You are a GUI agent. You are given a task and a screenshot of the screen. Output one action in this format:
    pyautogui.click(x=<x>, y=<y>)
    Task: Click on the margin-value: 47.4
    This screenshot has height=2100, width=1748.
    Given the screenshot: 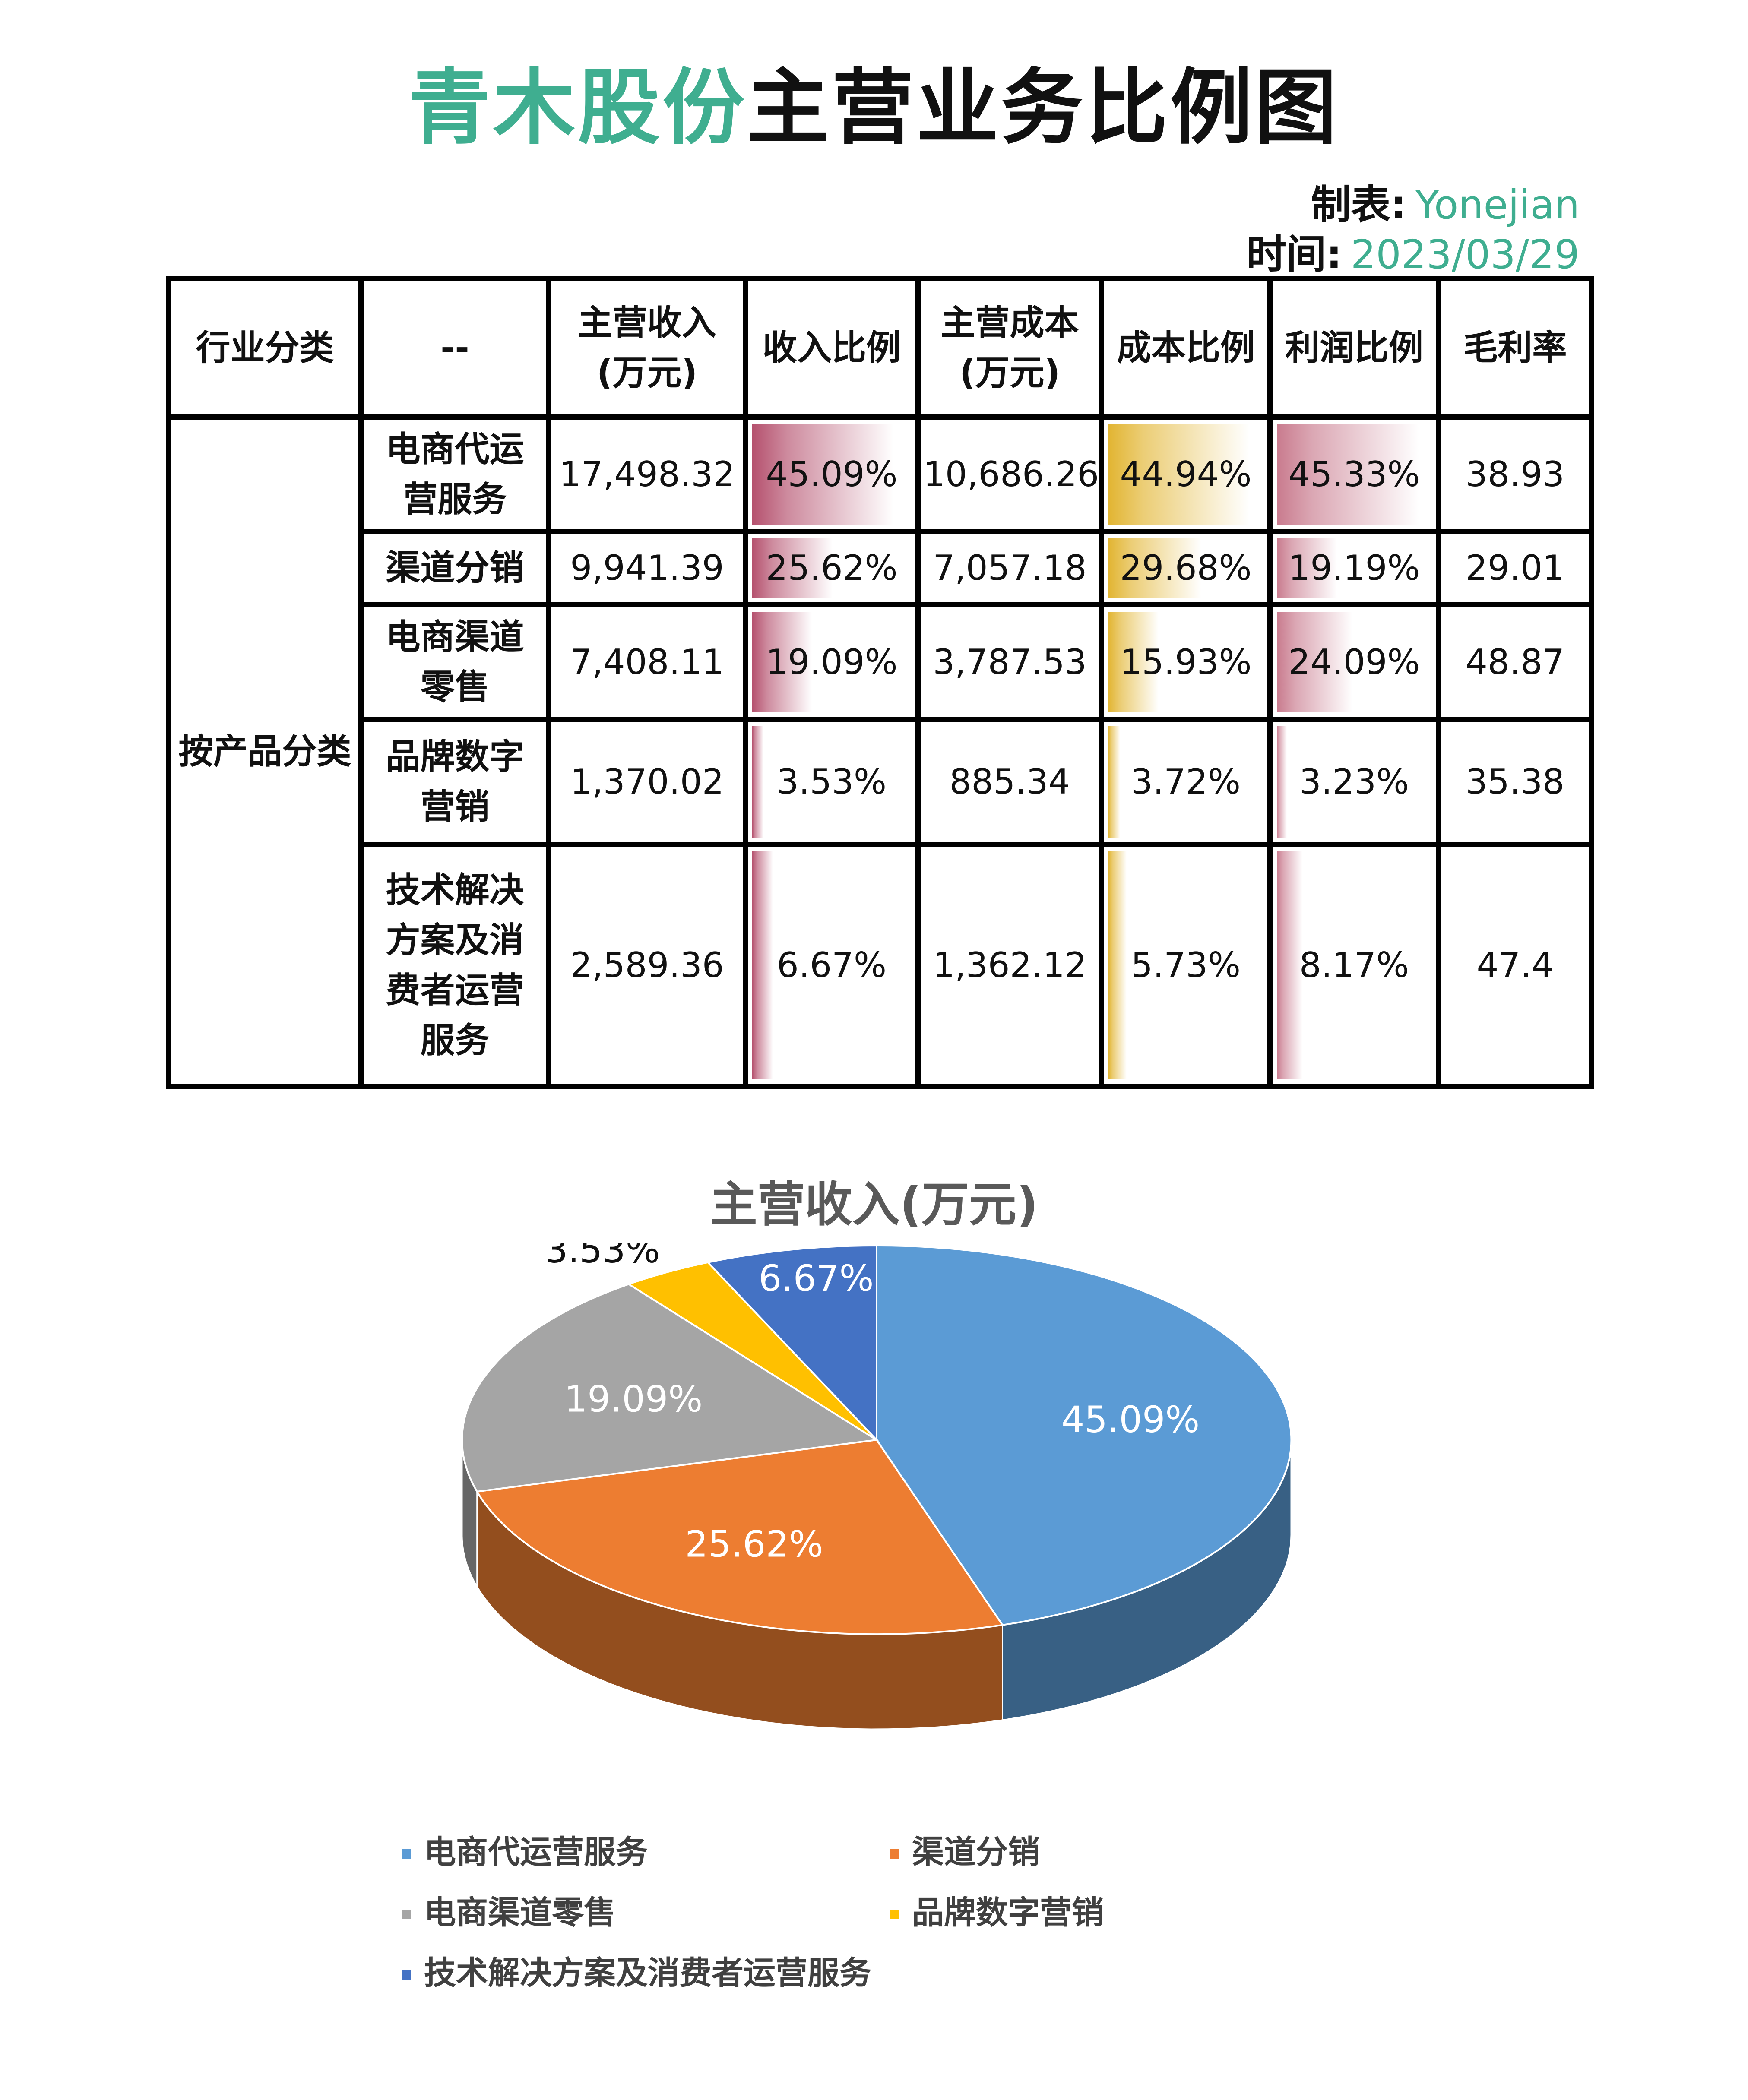 What is the action you would take?
    pyautogui.click(x=1515, y=965)
    